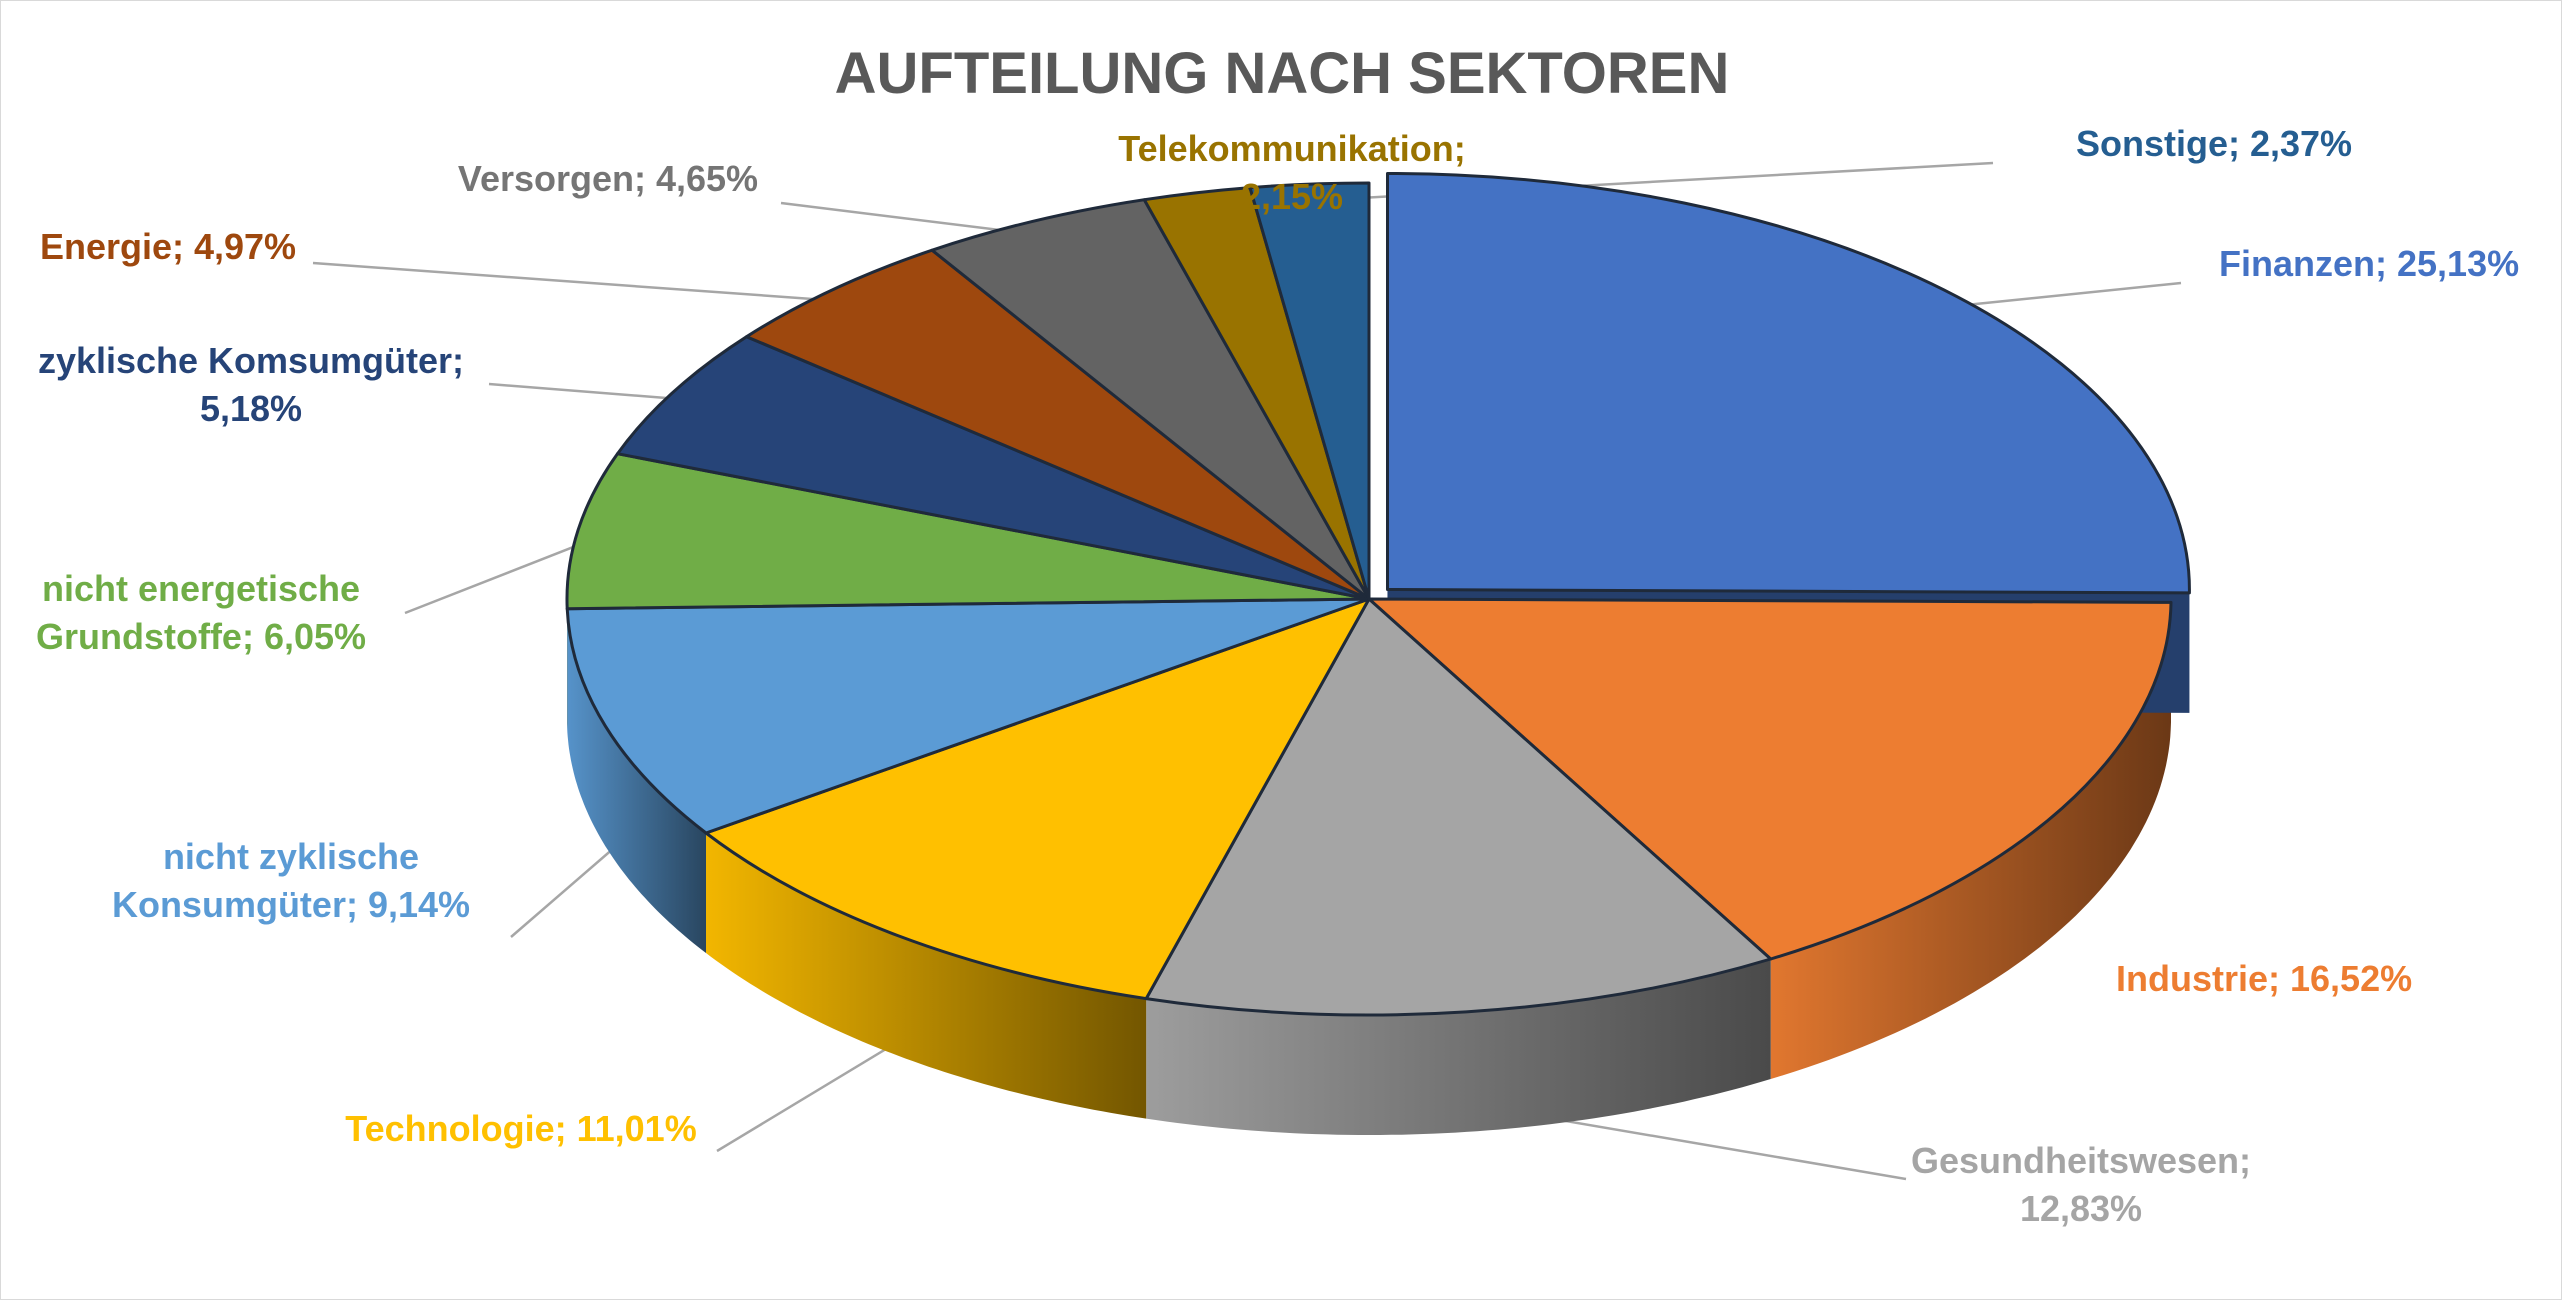 The height and width of the screenshot is (1302, 2564). I want to click on data-label-line: Finanzen; 25,13%, so click(2369, 263).